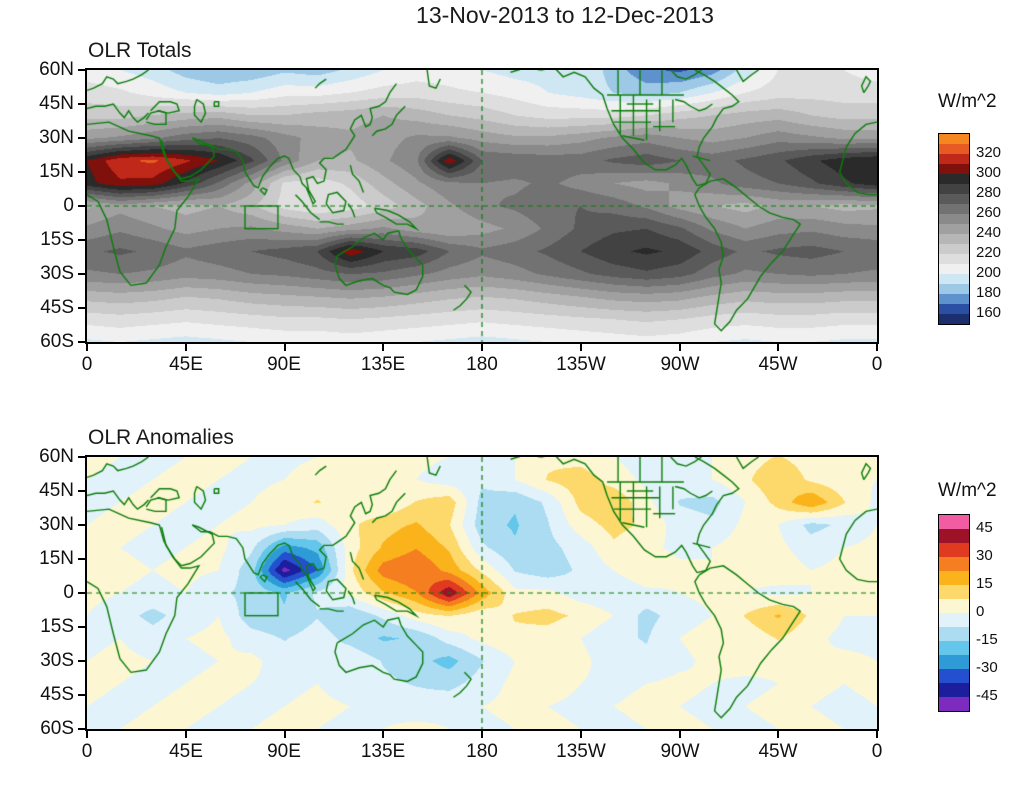  I want to click on y-tick-label: 60N, so click(56, 456).